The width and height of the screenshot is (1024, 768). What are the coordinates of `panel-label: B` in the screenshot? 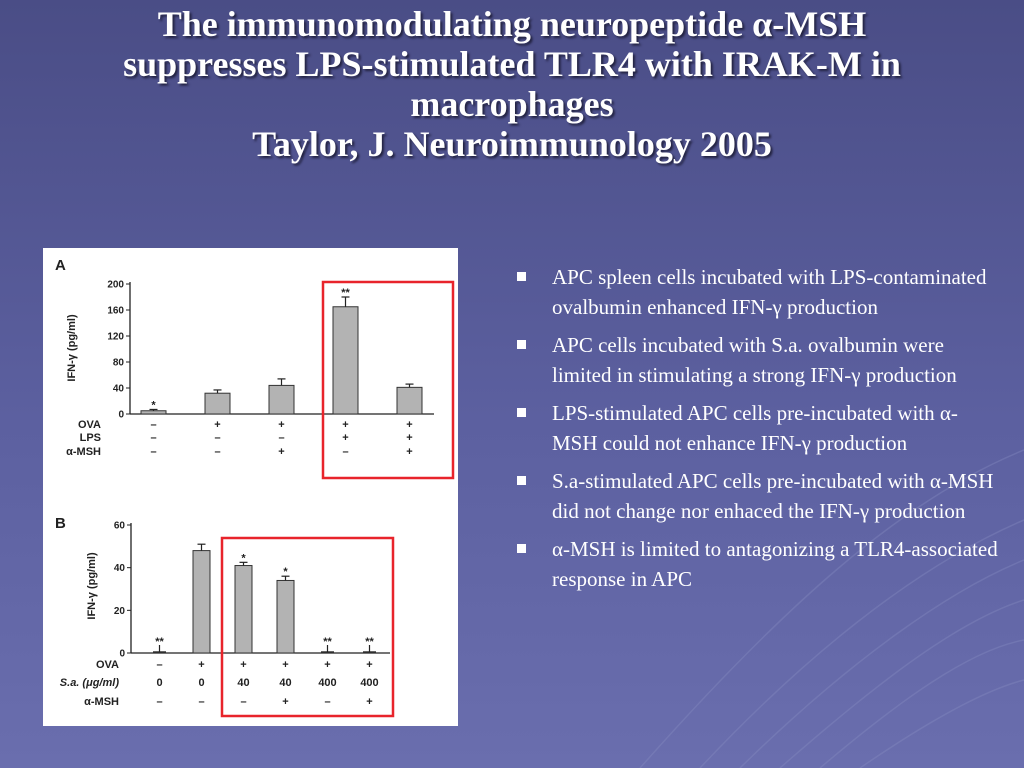 It's located at (60, 523).